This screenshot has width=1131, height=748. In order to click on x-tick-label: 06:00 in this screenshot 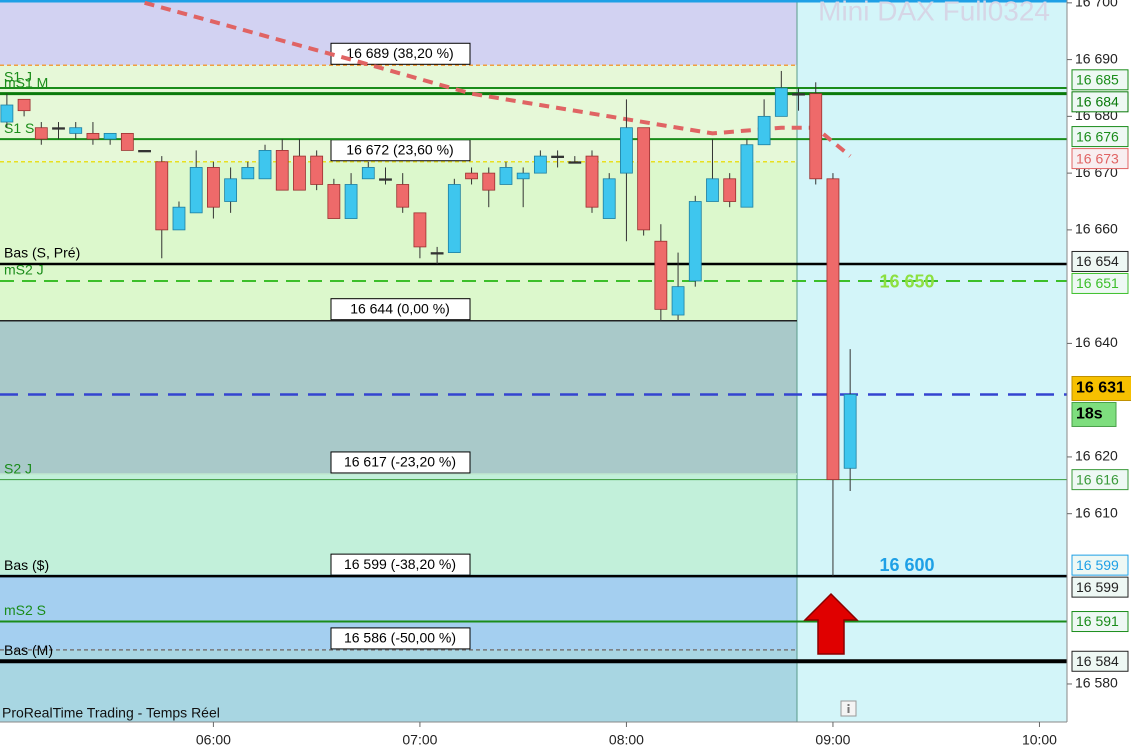, I will do `click(213, 740)`.